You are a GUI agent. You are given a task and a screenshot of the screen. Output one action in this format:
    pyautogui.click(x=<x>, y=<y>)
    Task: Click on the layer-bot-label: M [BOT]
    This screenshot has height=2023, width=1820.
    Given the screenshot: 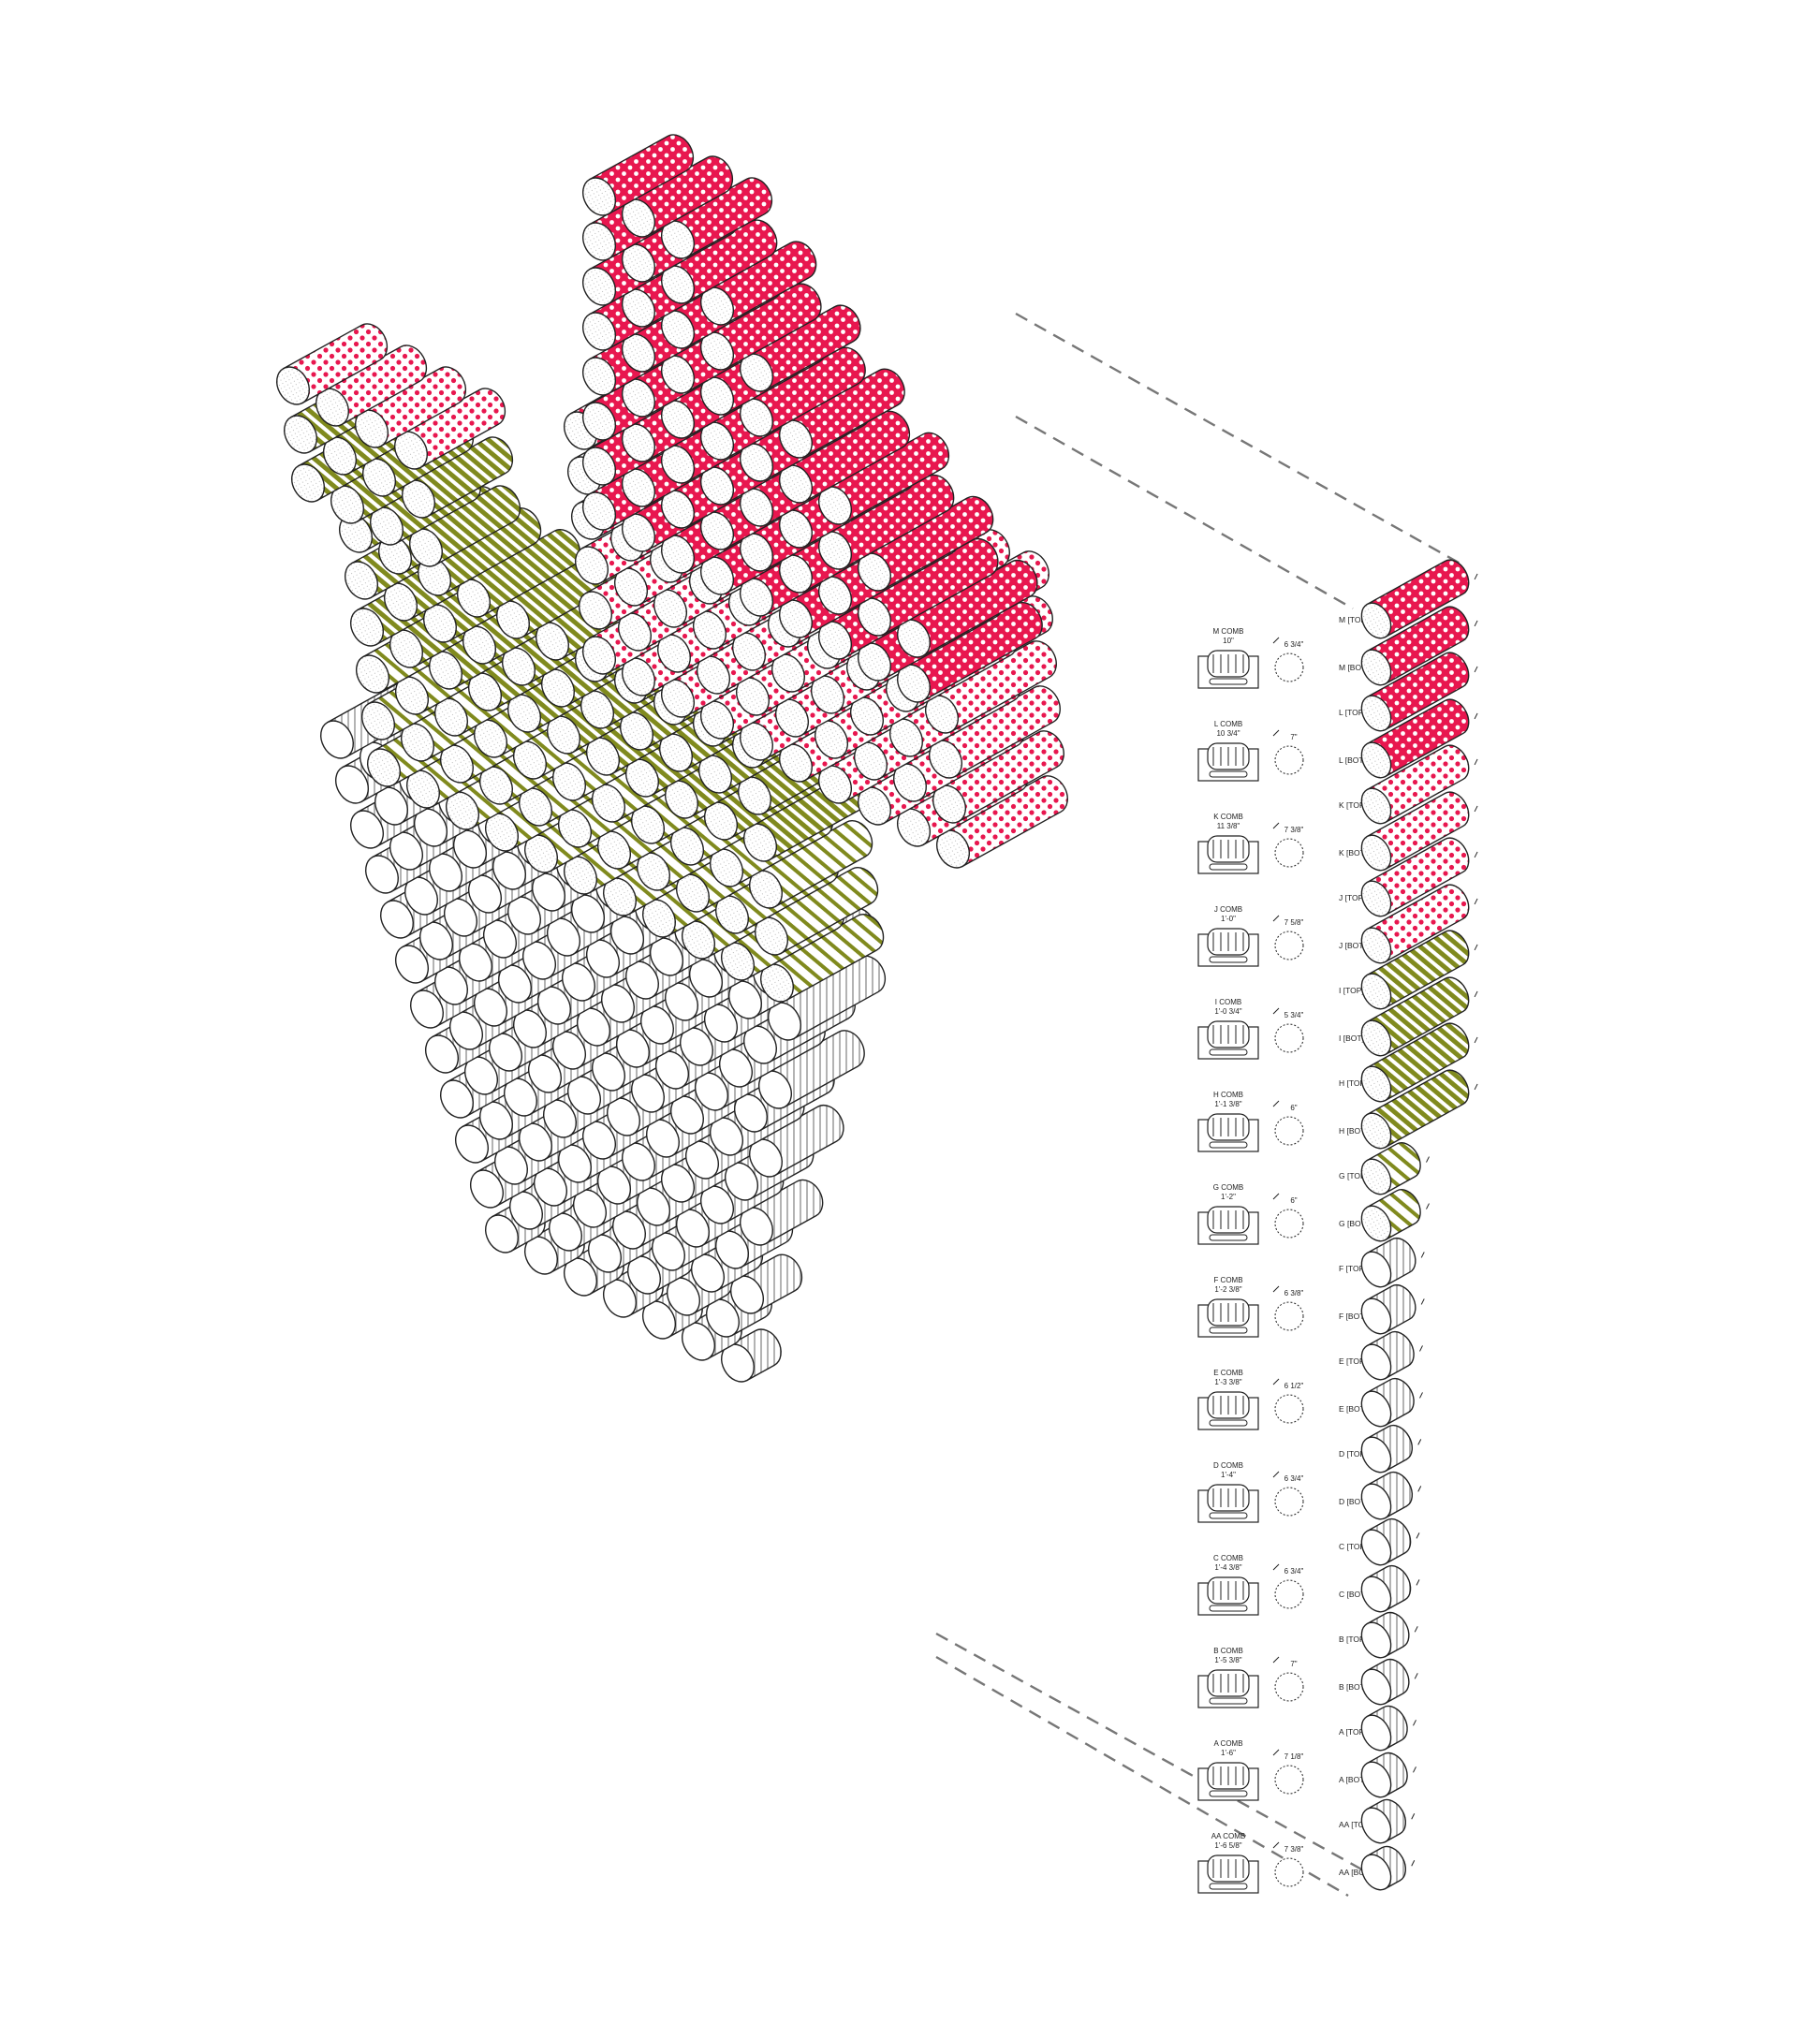 What is the action you would take?
    pyautogui.click(x=1354, y=667)
    